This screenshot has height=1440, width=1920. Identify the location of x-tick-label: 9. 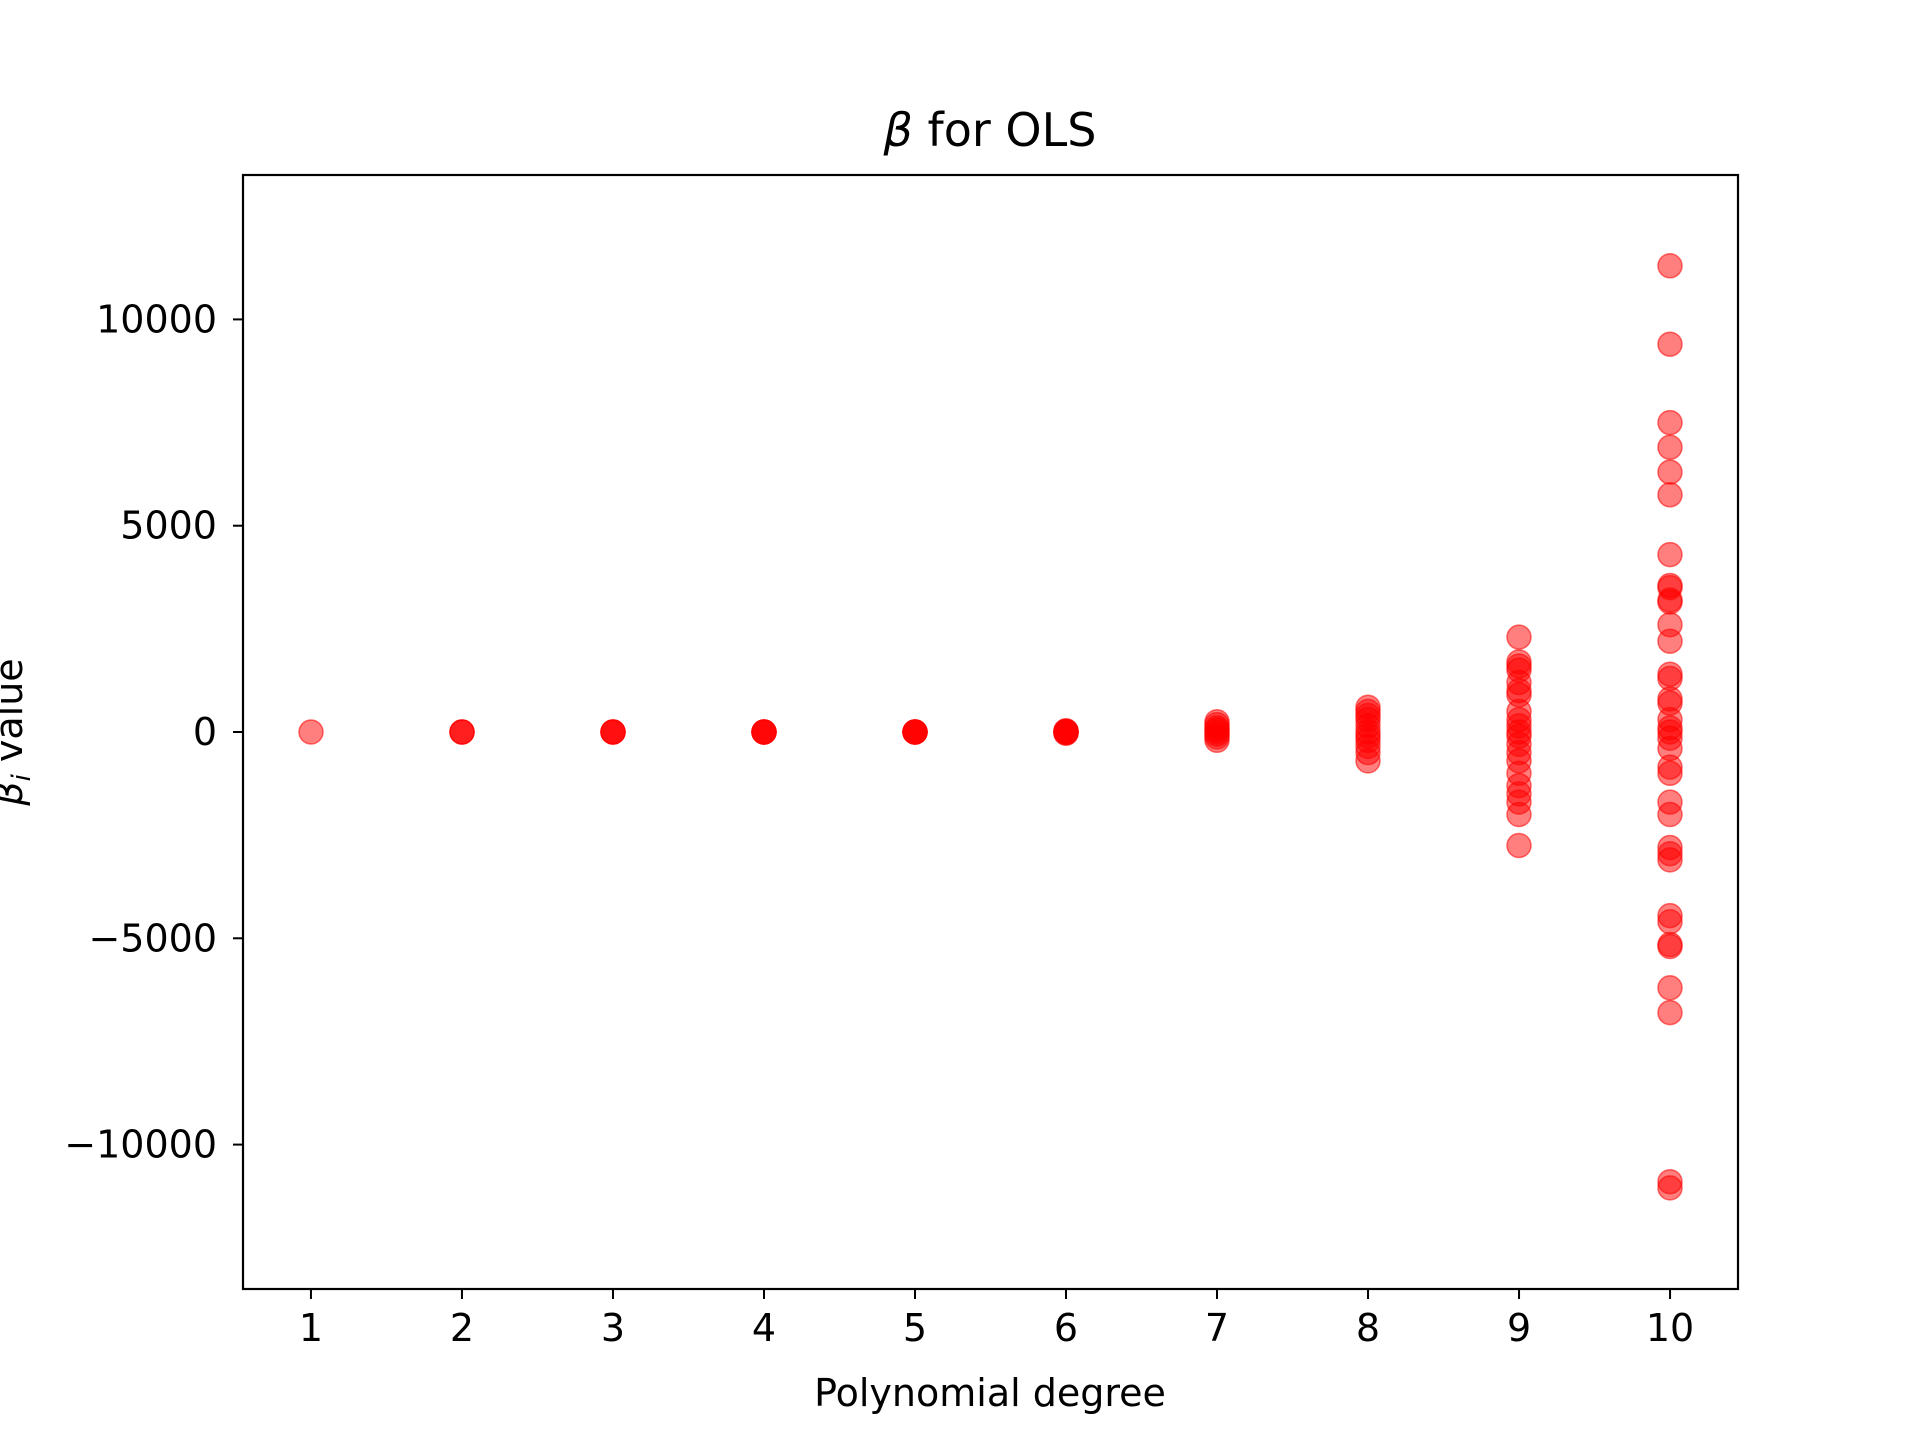
(1519, 1328).